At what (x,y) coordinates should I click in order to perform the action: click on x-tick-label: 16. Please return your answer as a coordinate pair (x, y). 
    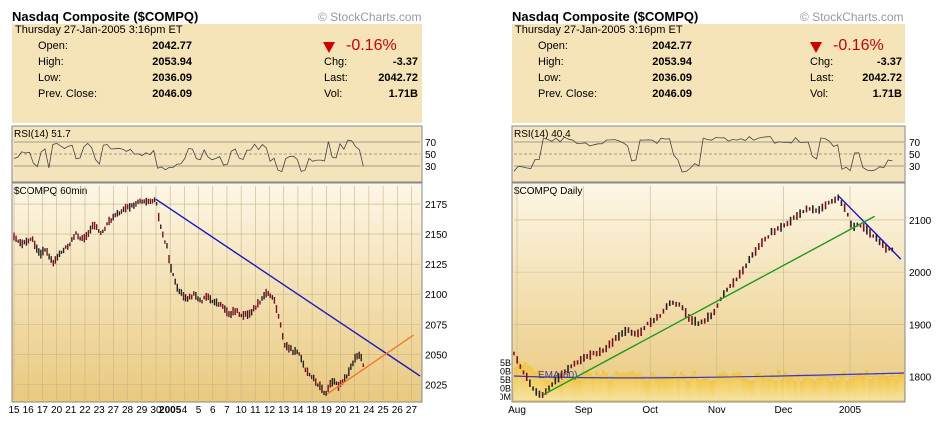
    Looking at the image, I should click on (29, 410).